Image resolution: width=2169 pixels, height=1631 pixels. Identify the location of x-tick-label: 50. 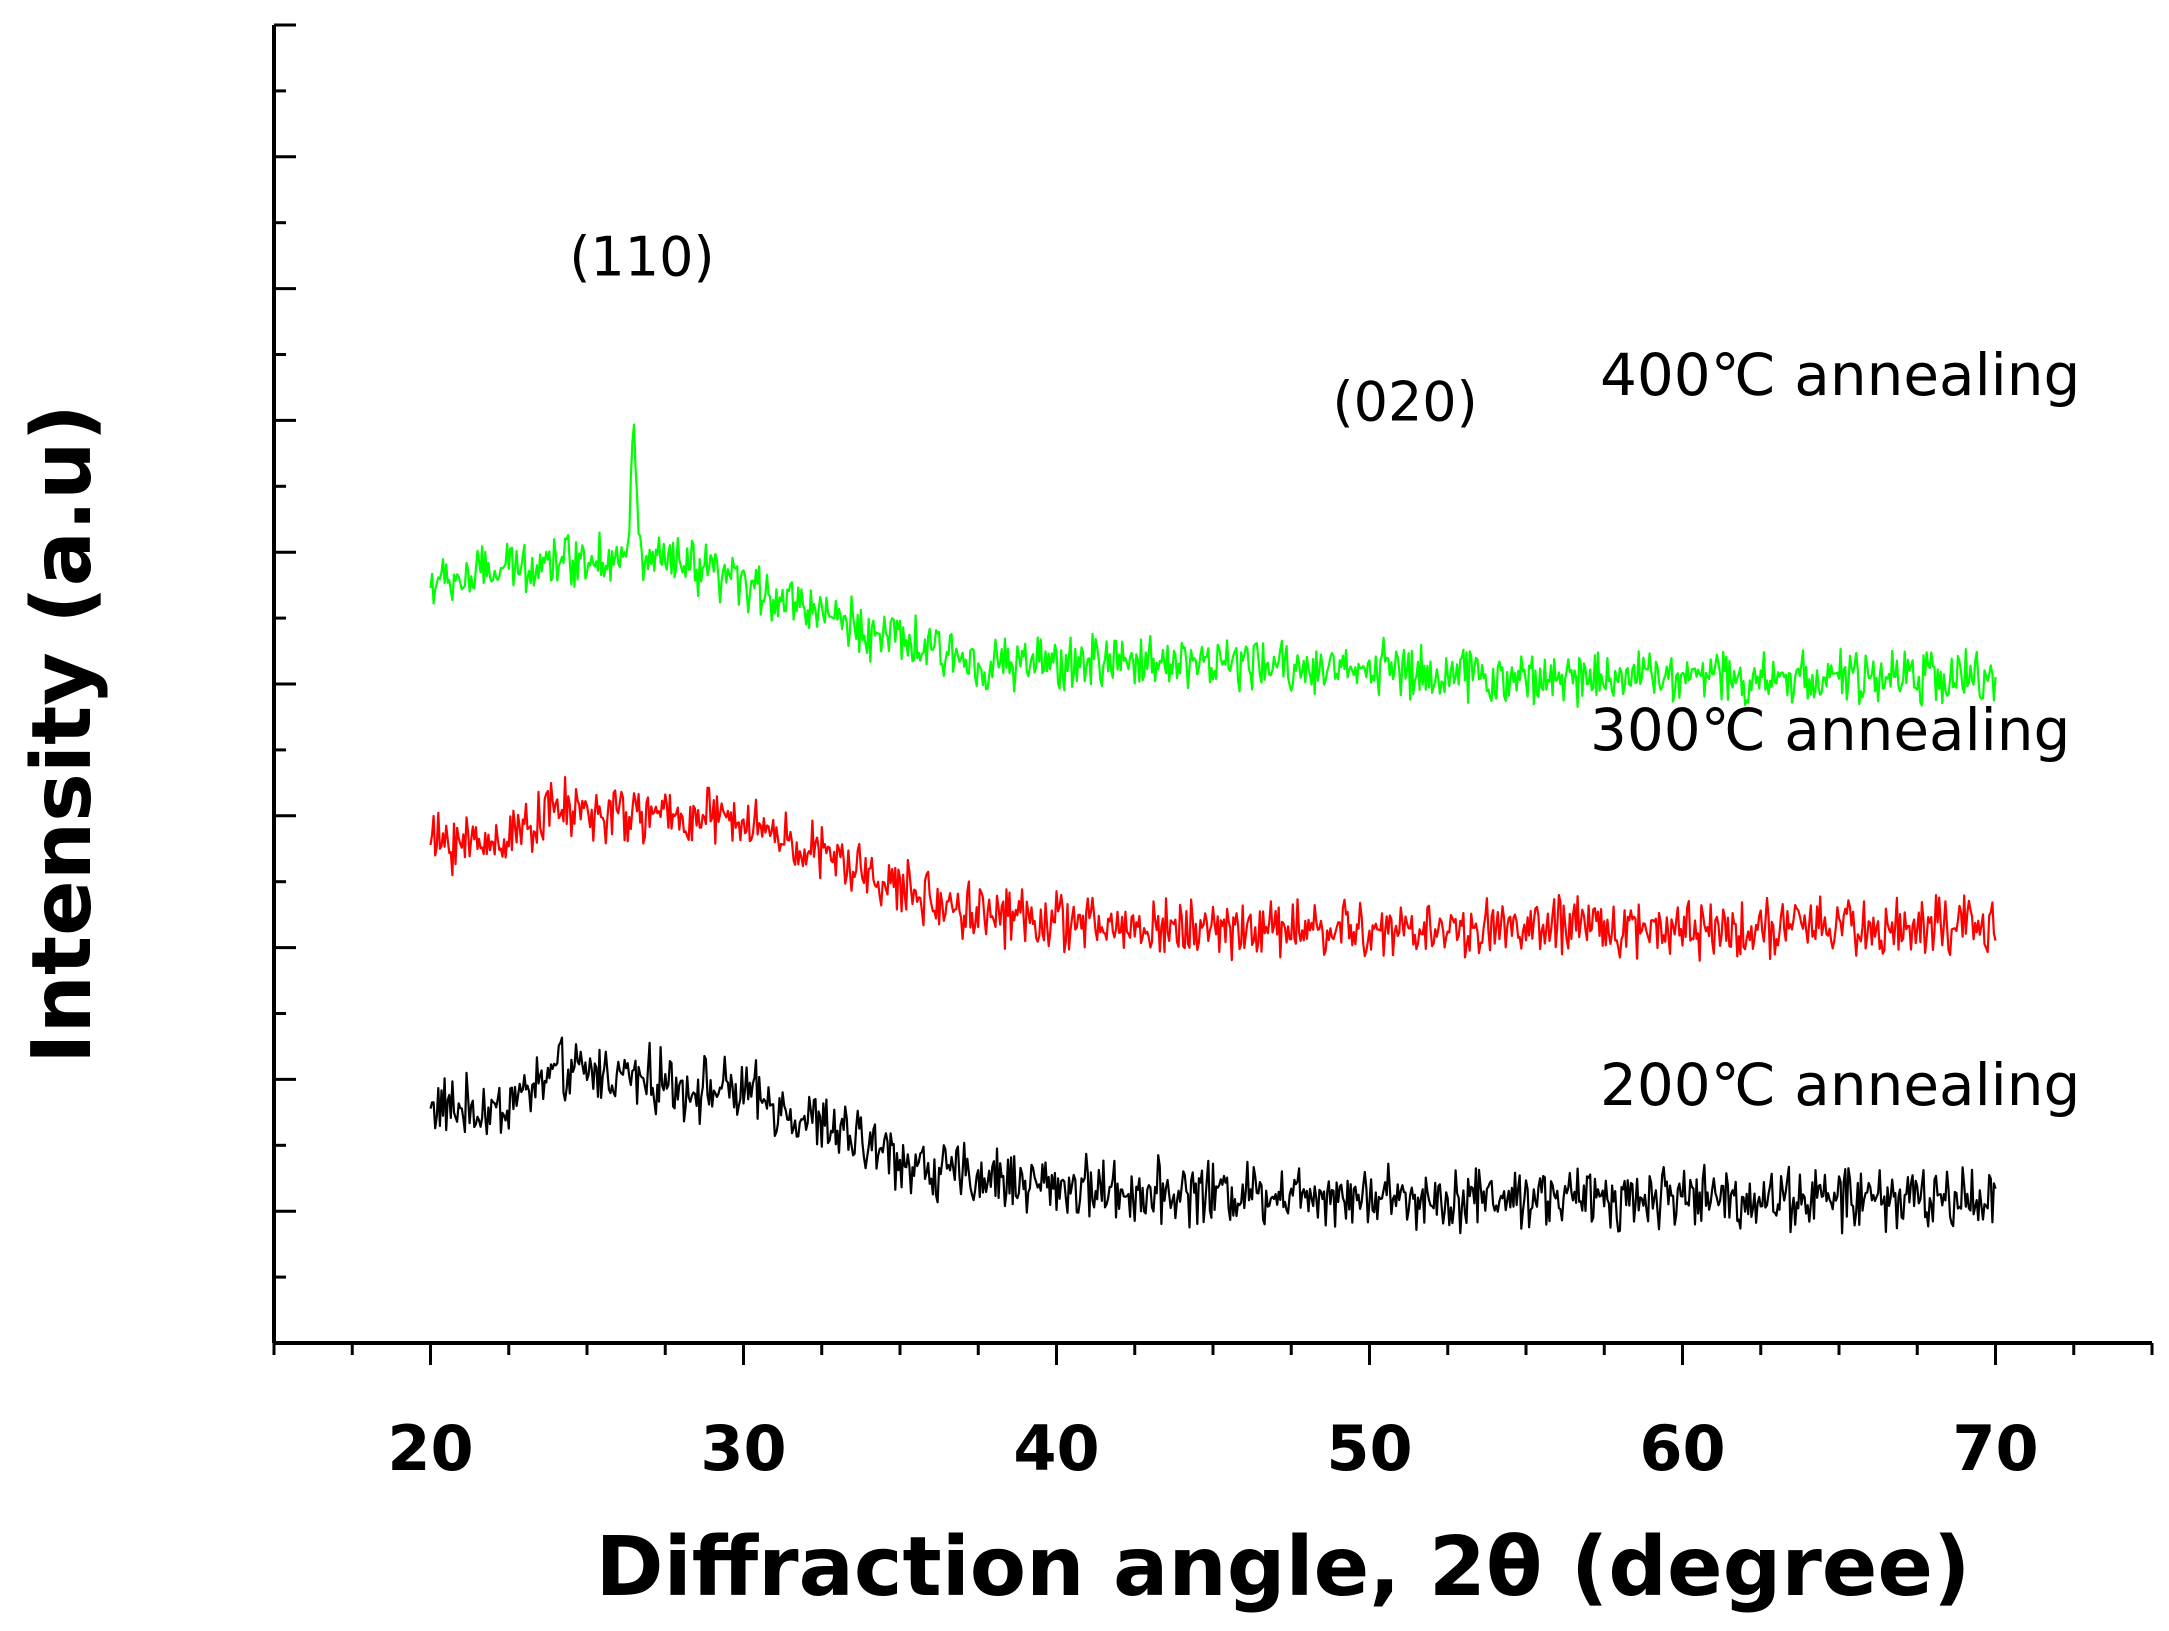
(1369, 1448).